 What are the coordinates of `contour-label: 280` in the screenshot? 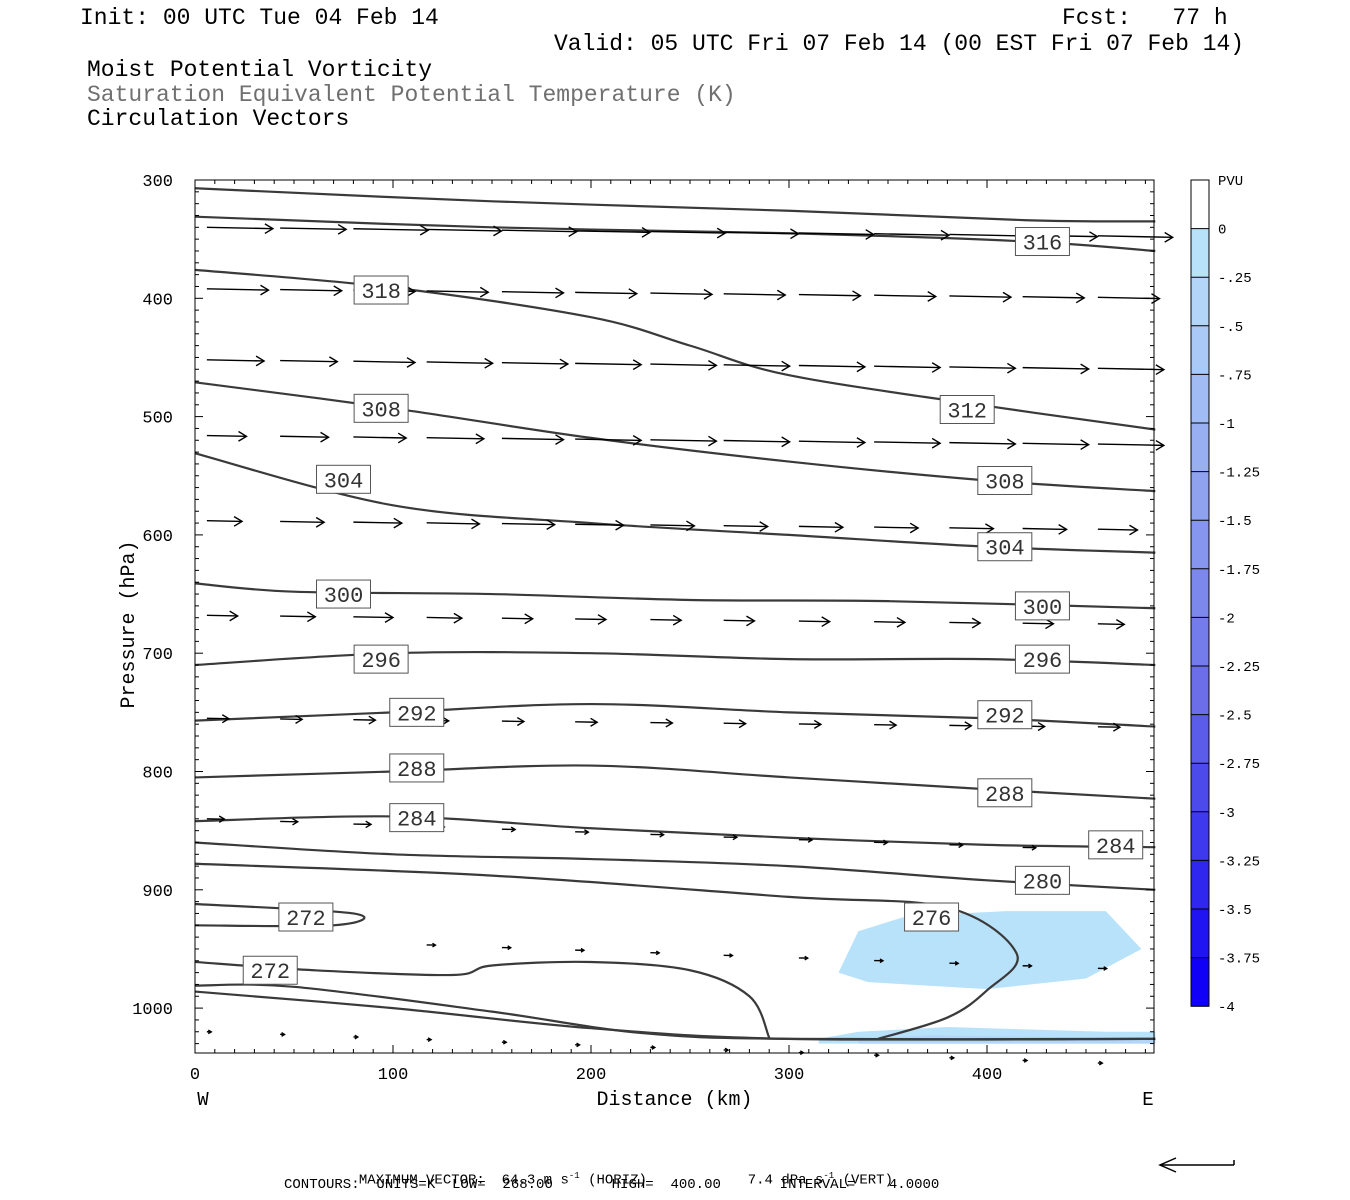 It's located at (1042, 880).